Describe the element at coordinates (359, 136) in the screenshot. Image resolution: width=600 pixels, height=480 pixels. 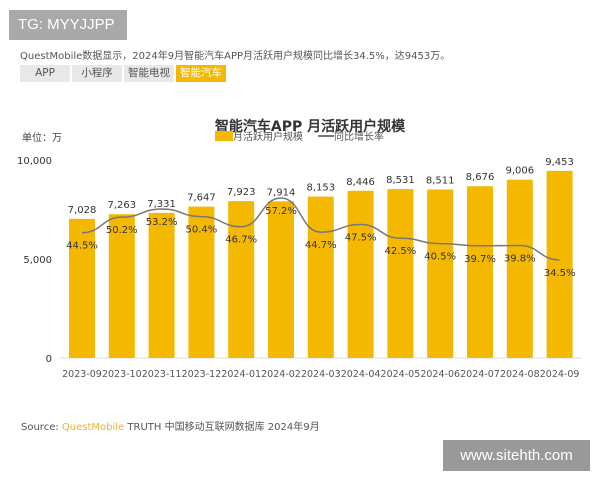
I see `legend-line-label: 同比增长率` at that location.